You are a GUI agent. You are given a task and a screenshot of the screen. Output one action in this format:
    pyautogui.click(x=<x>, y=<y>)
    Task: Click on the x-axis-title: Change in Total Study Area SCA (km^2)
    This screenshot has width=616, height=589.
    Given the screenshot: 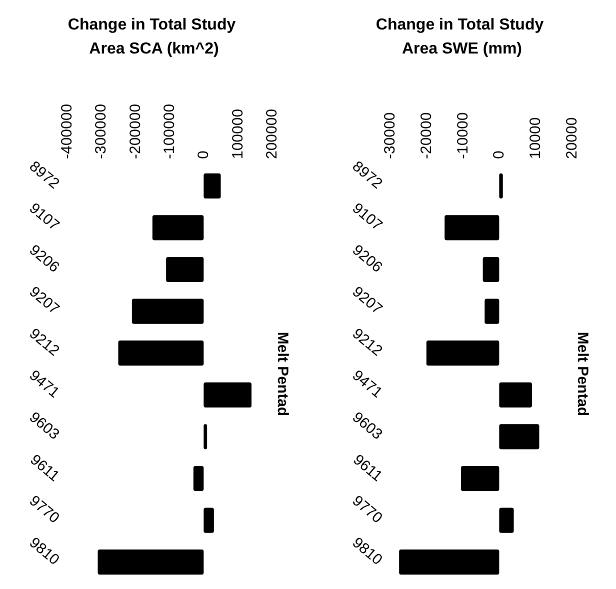 What is the action you would take?
    pyautogui.click(x=154, y=37)
    